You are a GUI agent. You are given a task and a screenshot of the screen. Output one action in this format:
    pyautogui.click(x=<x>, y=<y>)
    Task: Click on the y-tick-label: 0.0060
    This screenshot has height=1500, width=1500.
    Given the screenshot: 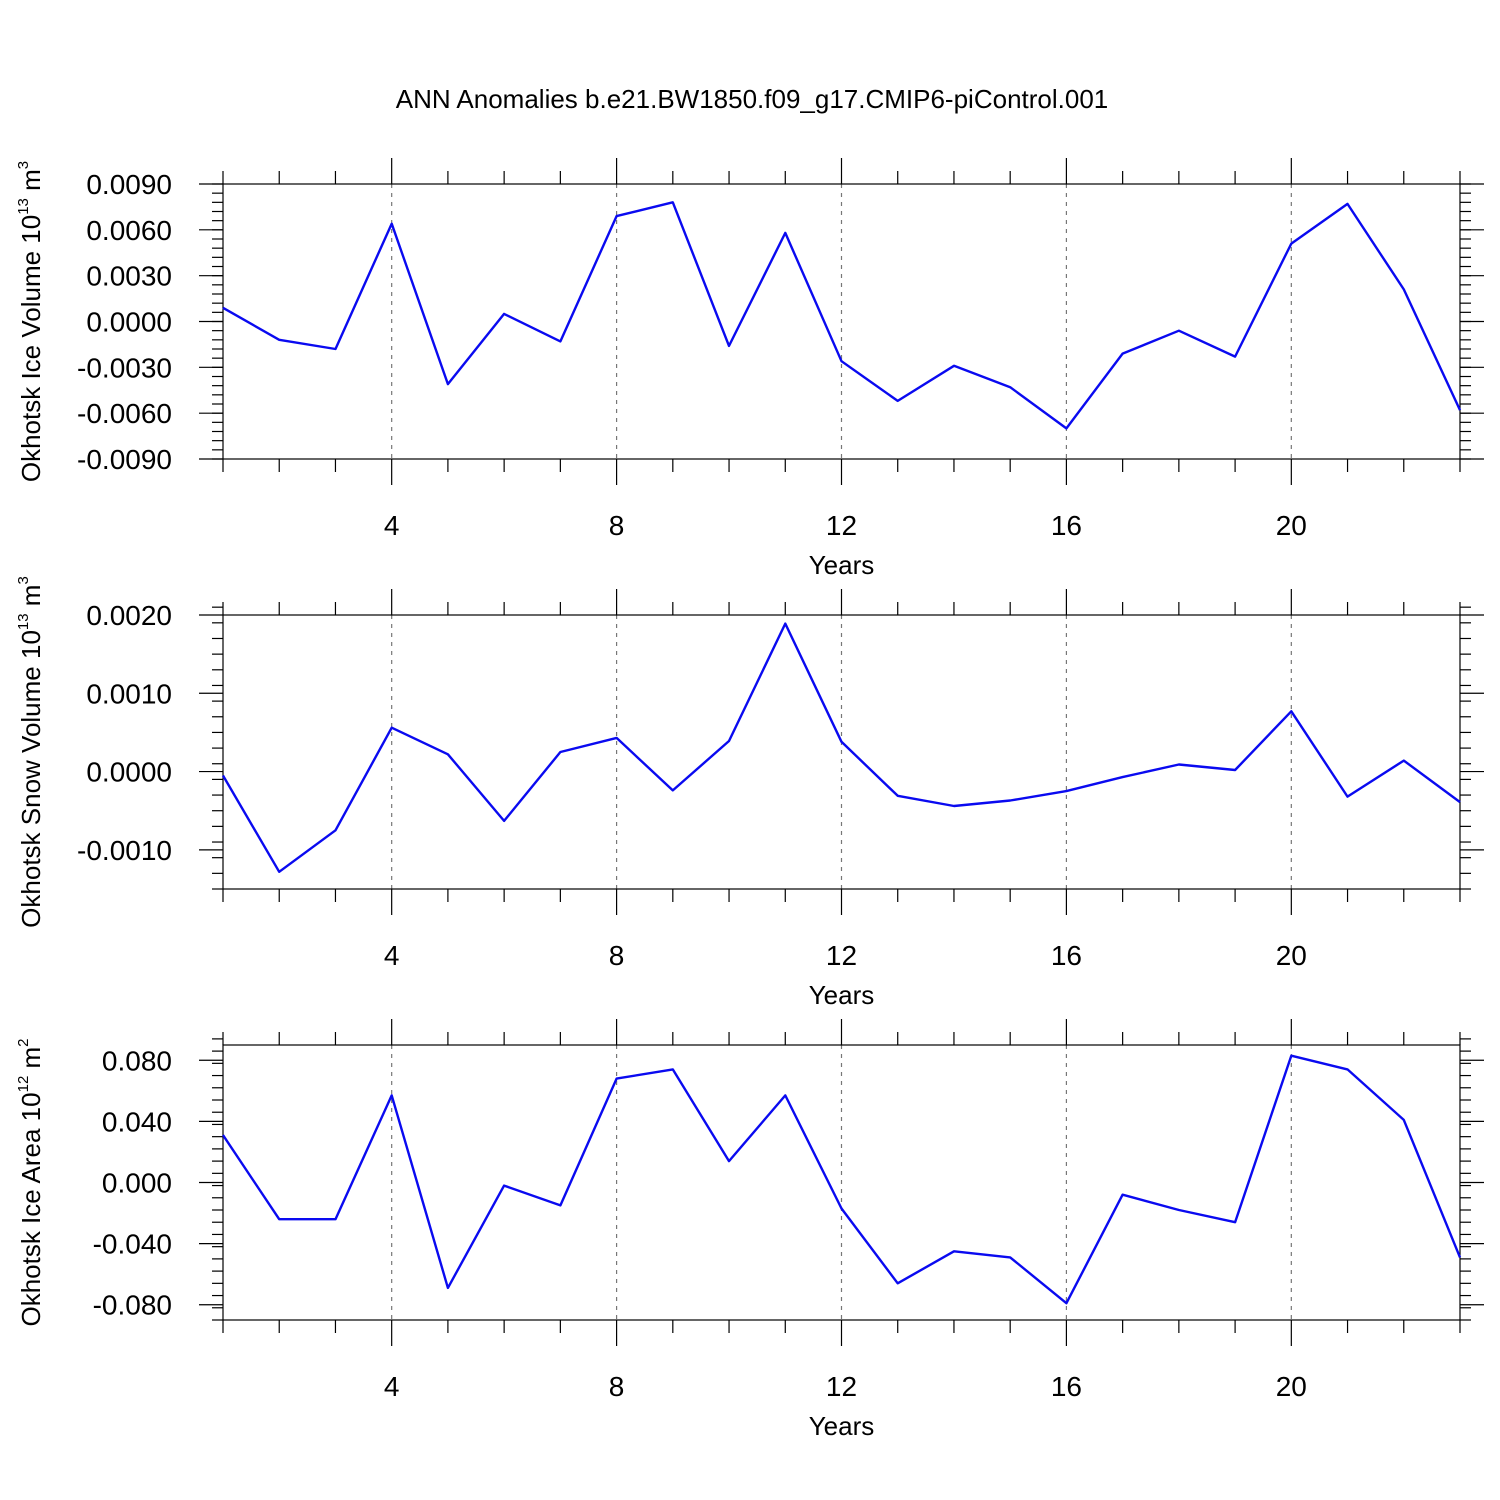 What is the action you would take?
    pyautogui.click(x=129, y=230)
    